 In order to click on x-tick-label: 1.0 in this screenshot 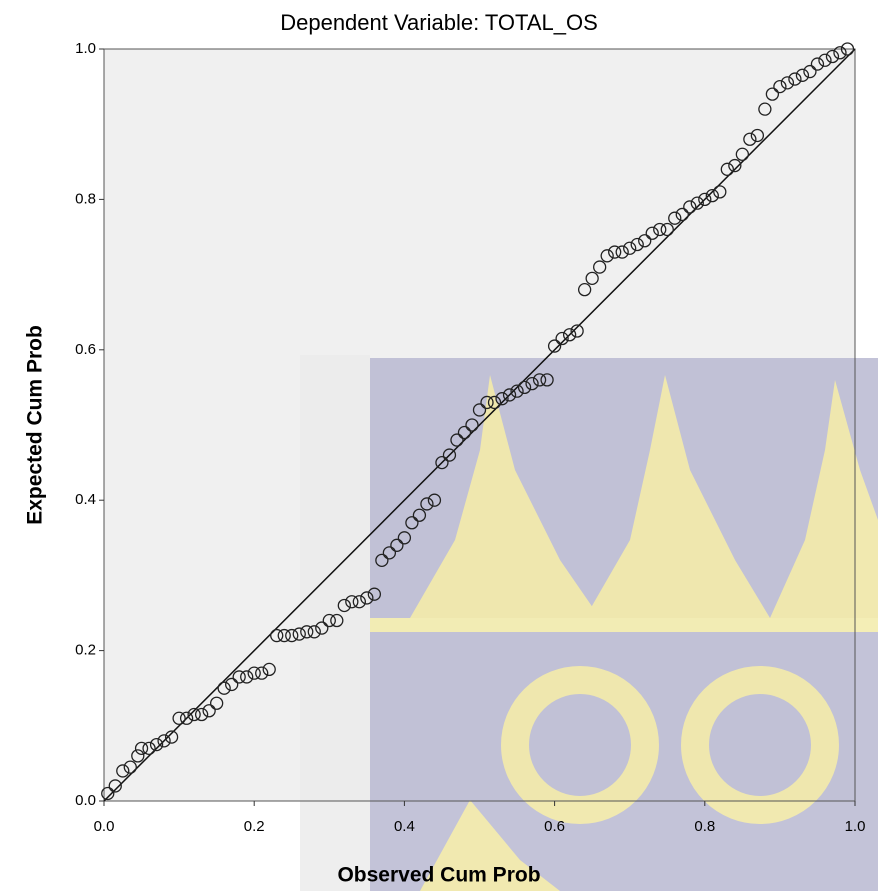, I will do `click(855, 826)`.